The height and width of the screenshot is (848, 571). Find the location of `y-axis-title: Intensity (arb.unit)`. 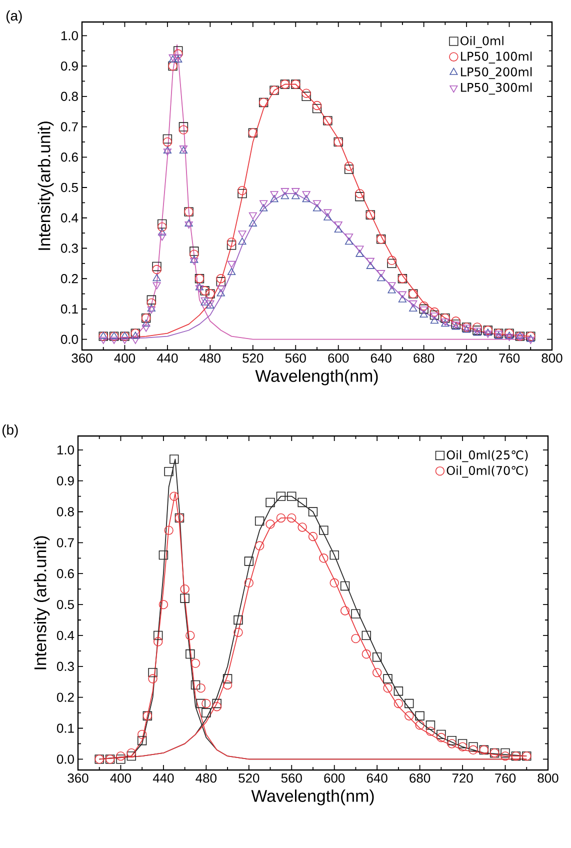

y-axis-title: Intensity (arb.unit) is located at coordinates (42, 603).